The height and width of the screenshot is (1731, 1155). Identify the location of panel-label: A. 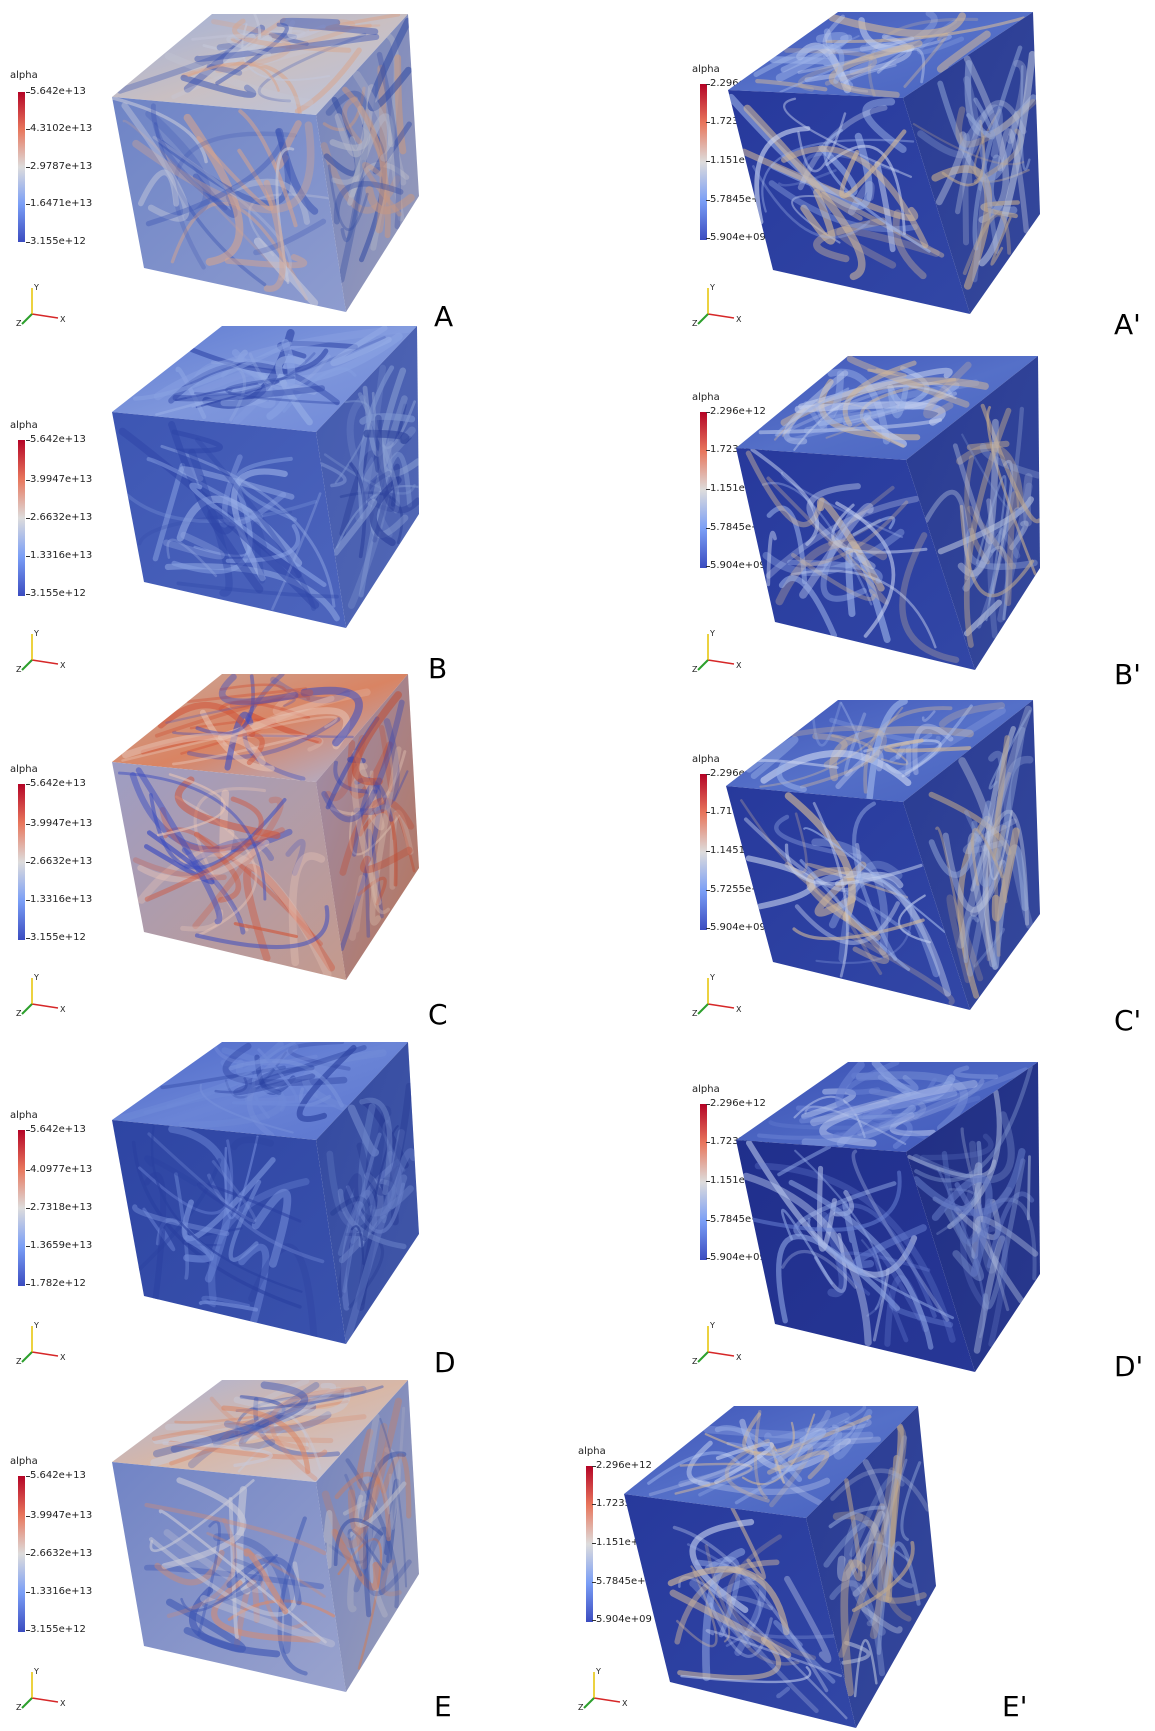
(444, 316).